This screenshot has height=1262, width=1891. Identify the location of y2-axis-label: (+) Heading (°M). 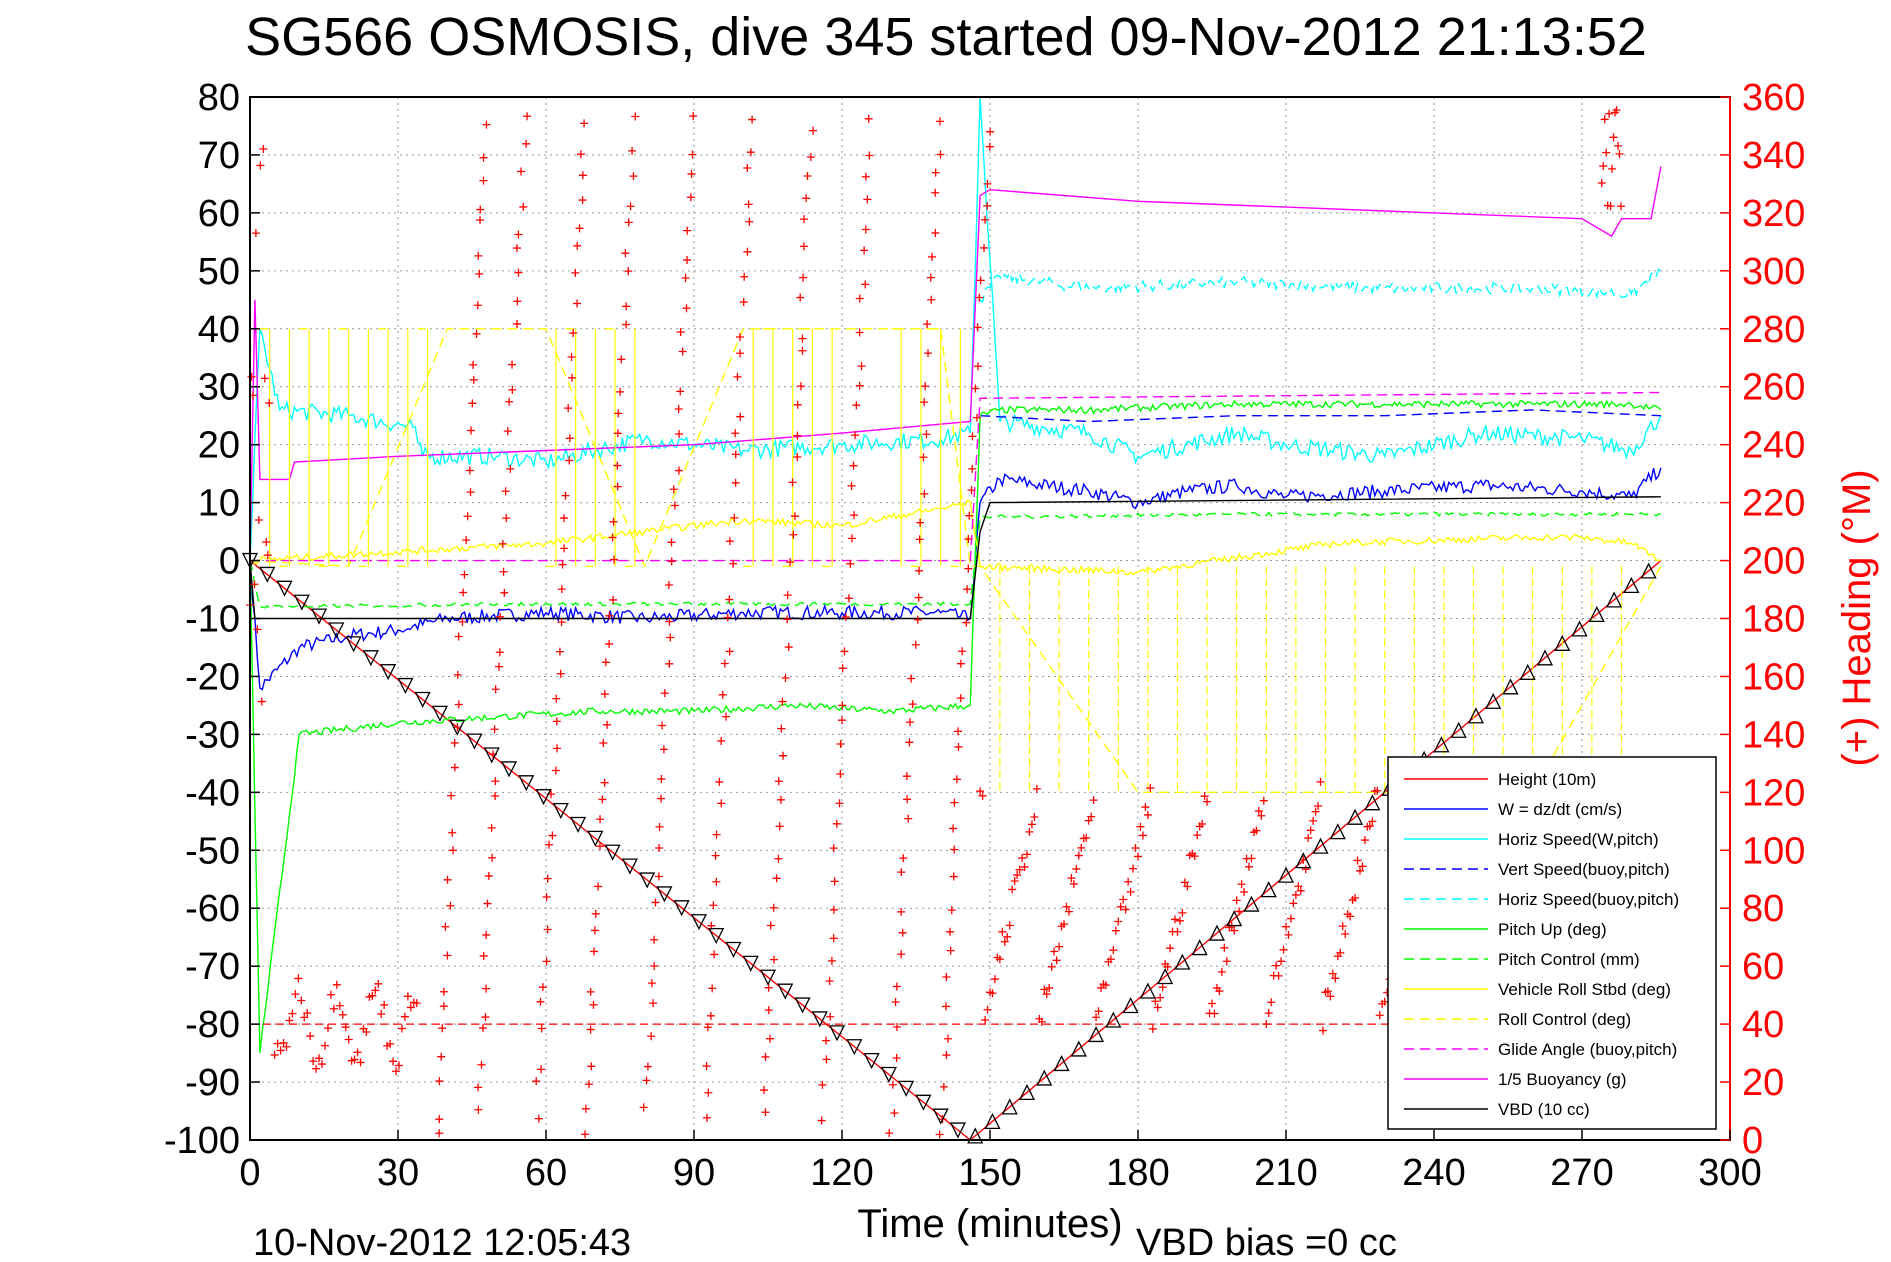
(1857, 617).